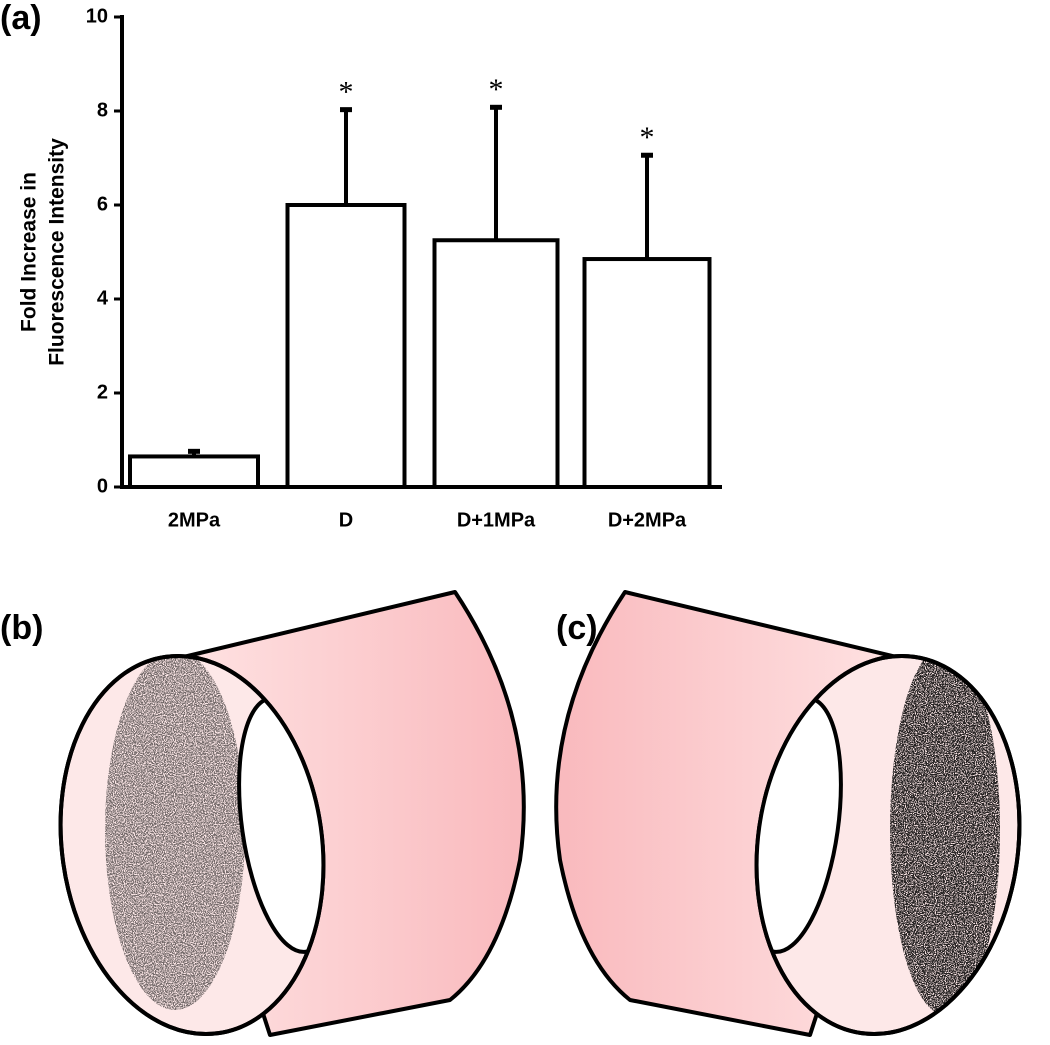 Image resolution: width=1050 pixels, height=1045 pixels. I want to click on panel-label: (c), so click(577, 628).